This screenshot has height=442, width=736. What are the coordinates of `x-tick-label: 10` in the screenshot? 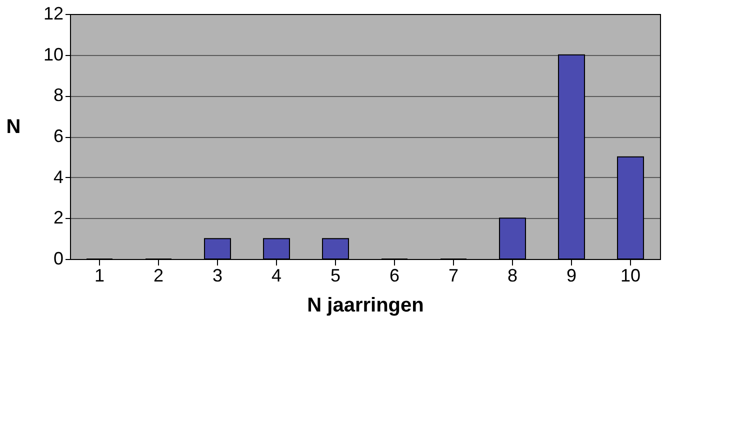 It's located at (630, 276).